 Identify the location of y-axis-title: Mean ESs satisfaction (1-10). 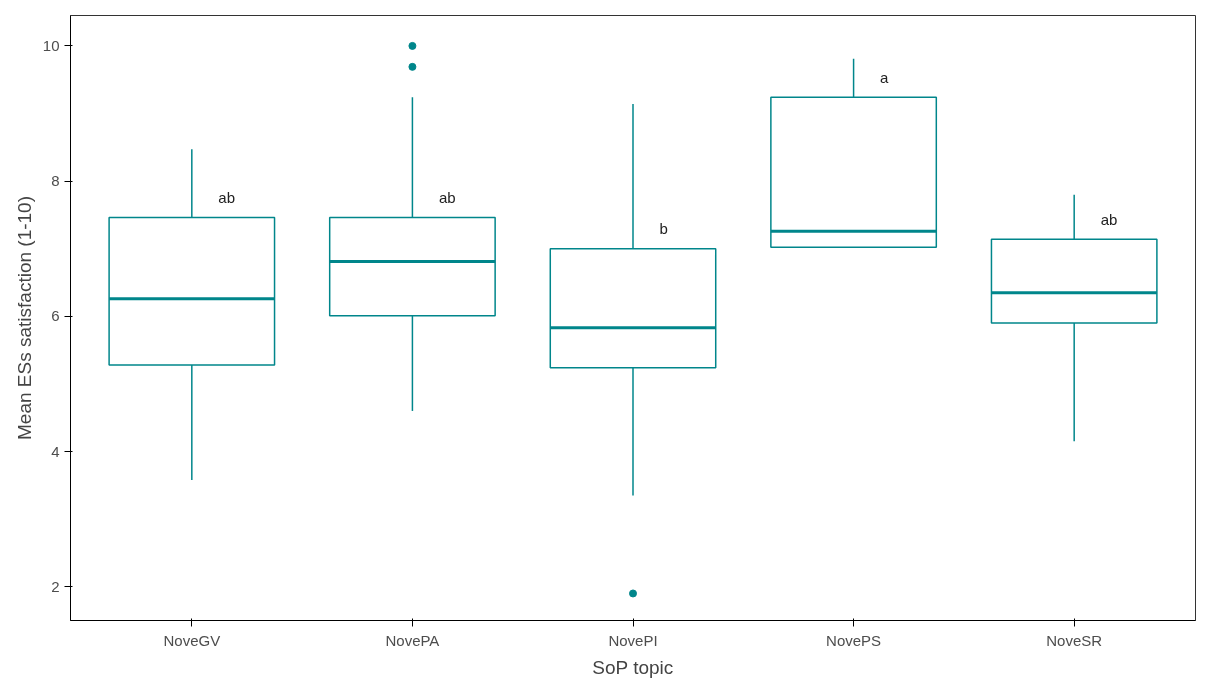
(24, 318).